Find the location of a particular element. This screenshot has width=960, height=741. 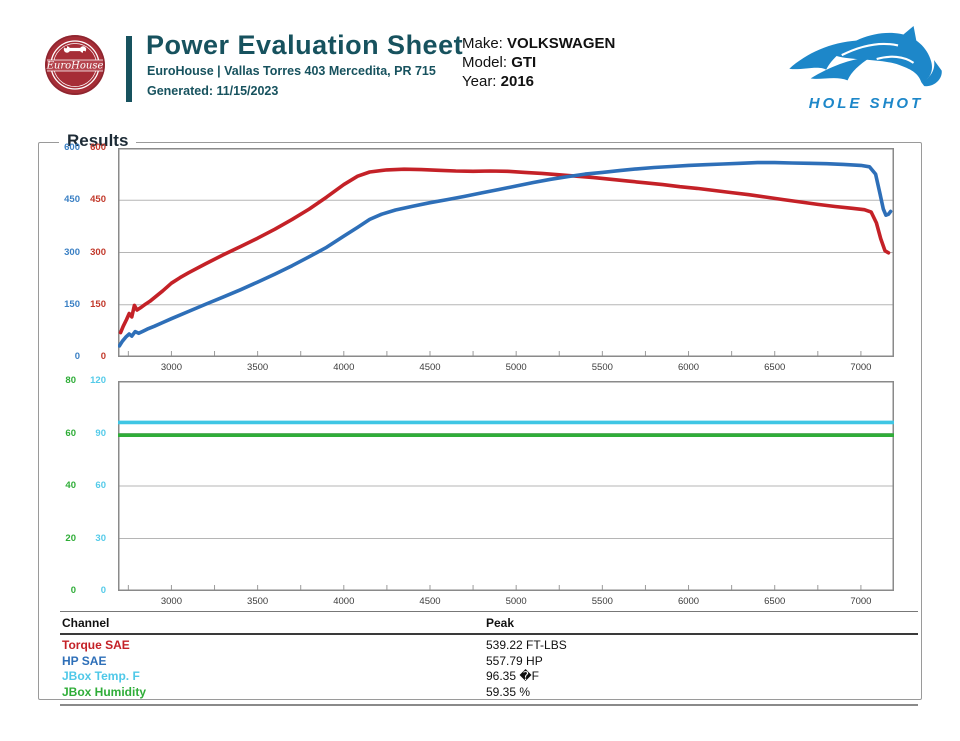

table-row: Torque SAE 539.22 FT-LBS is located at coordinates (489, 646).